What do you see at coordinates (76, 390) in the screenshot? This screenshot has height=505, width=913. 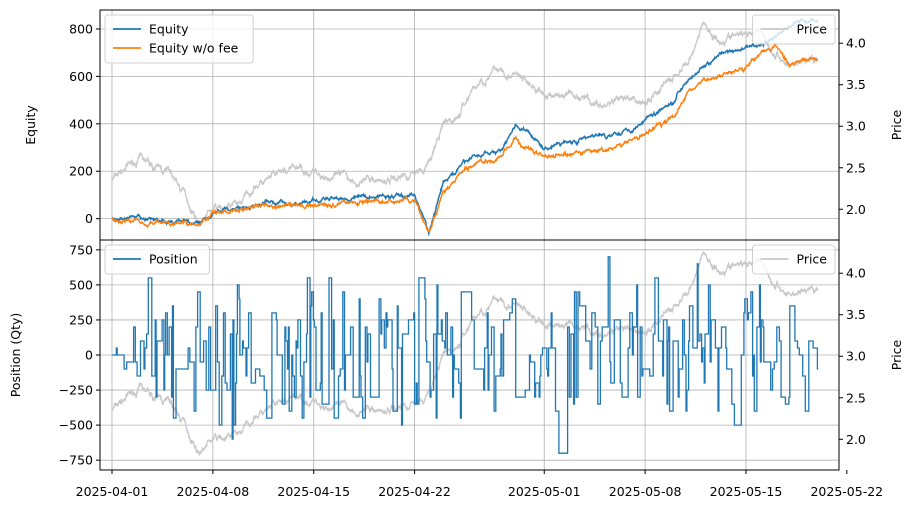 I see `y-tick-label: −250` at bounding box center [76, 390].